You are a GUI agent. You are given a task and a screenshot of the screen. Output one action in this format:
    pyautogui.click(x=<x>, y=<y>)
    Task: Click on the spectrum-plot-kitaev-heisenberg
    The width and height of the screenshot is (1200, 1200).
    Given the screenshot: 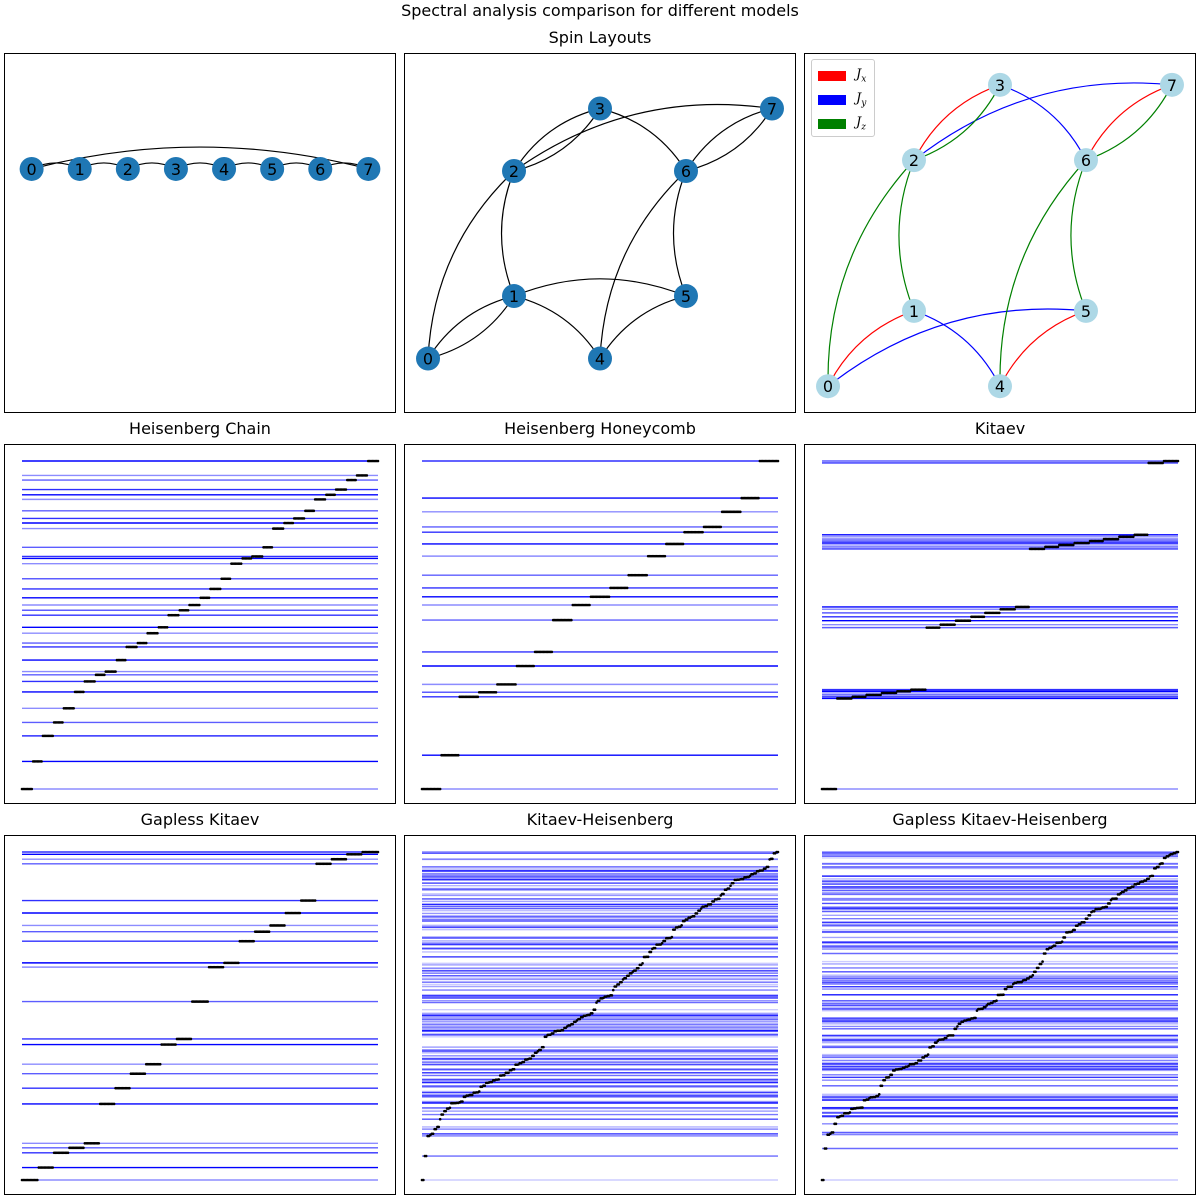 What is the action you would take?
    pyautogui.click(x=600, y=1016)
    